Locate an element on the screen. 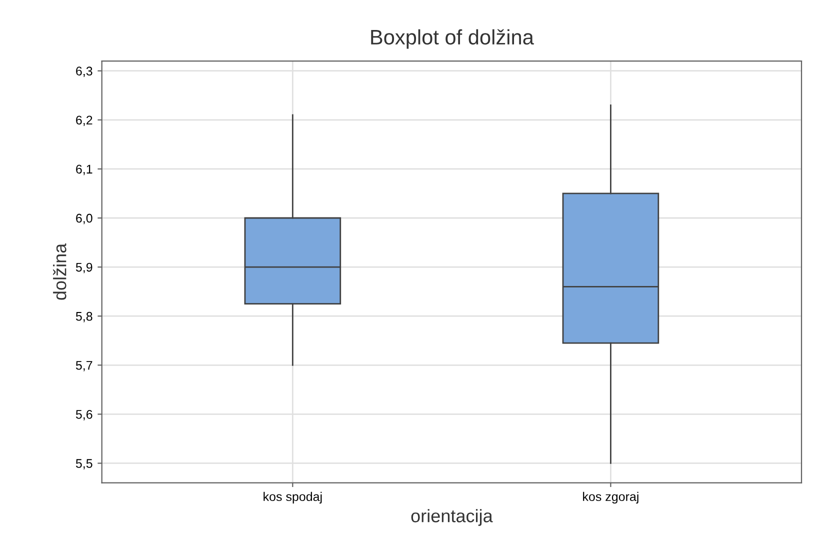 This screenshot has height=555, width=828. y-tick-label: 5,7 is located at coordinates (84, 366).